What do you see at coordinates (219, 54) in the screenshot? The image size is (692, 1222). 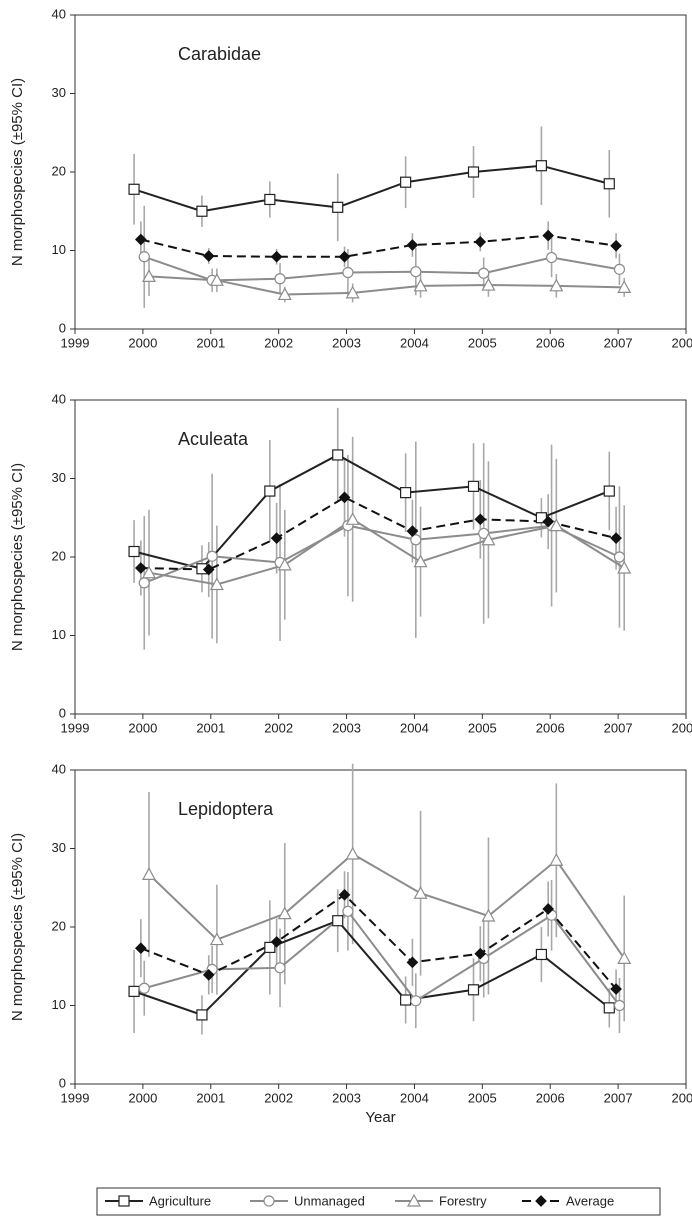 I see `chart-title: Carabidae` at bounding box center [219, 54].